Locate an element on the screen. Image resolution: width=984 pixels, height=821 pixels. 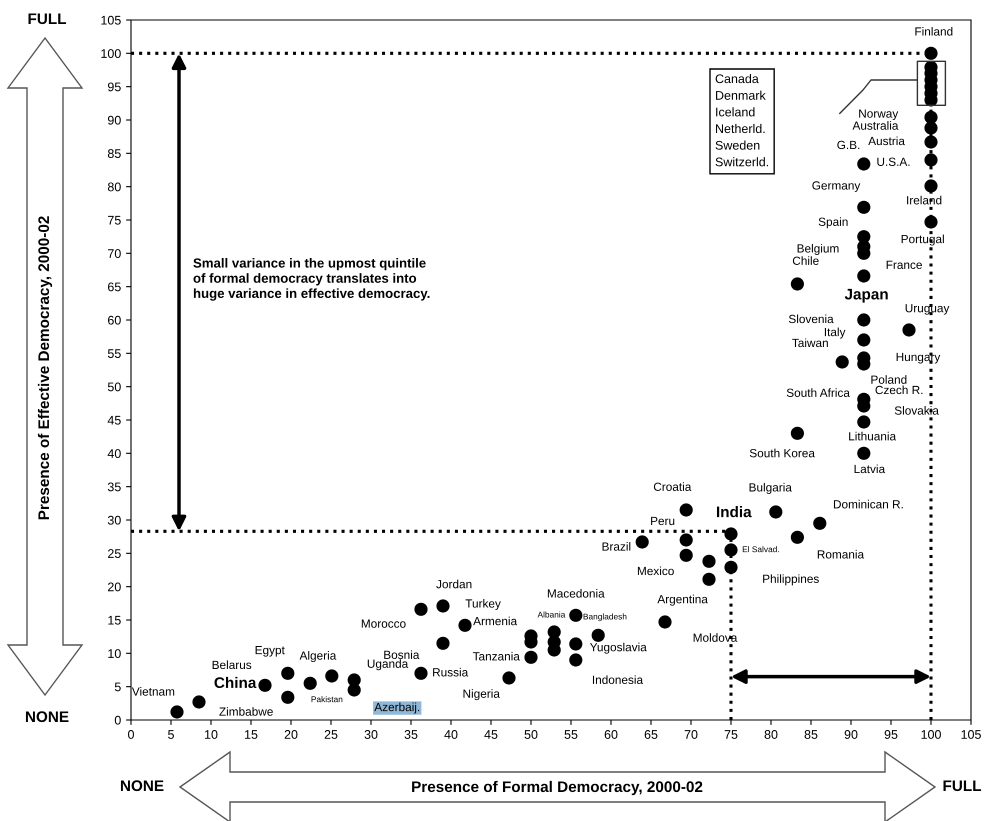
x-tick-label: 100 is located at coordinates (931, 734).